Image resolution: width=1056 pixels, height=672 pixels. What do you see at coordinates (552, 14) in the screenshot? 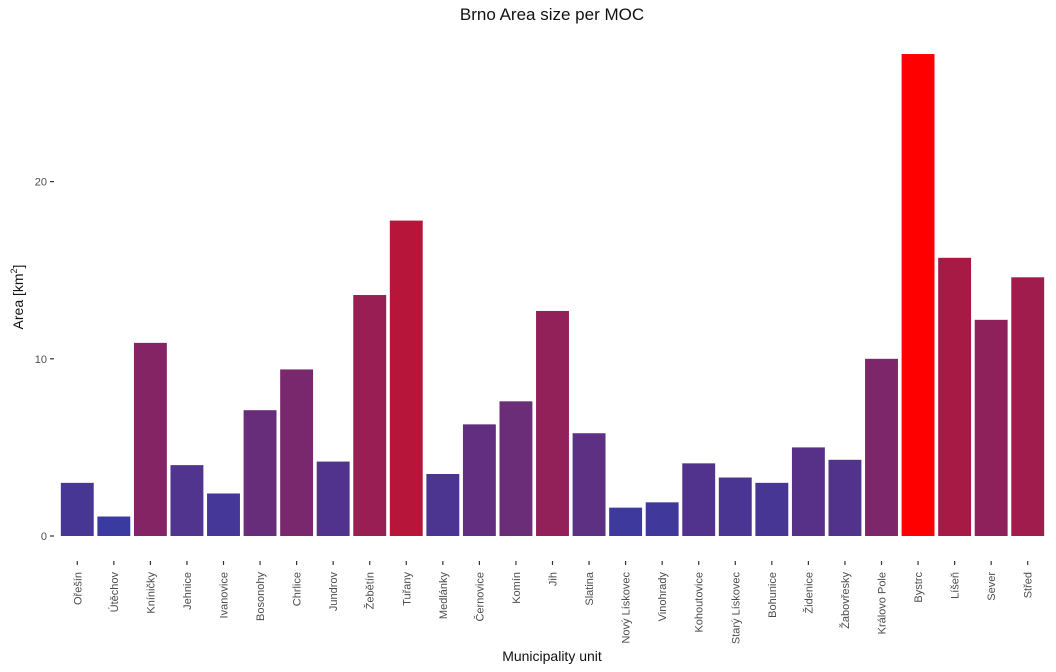
I see `chart-title: Brno Area size per MOC` at bounding box center [552, 14].